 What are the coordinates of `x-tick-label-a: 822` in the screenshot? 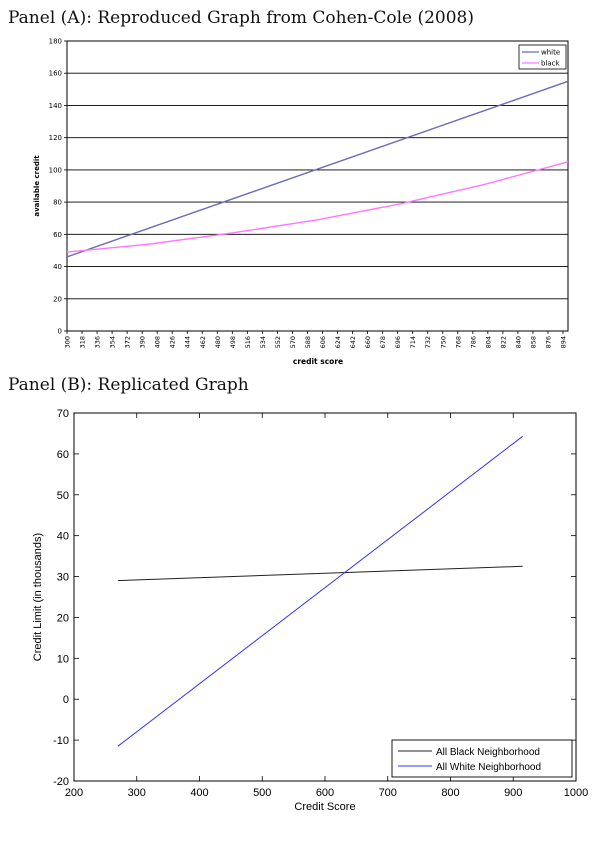 It's located at (503, 342).